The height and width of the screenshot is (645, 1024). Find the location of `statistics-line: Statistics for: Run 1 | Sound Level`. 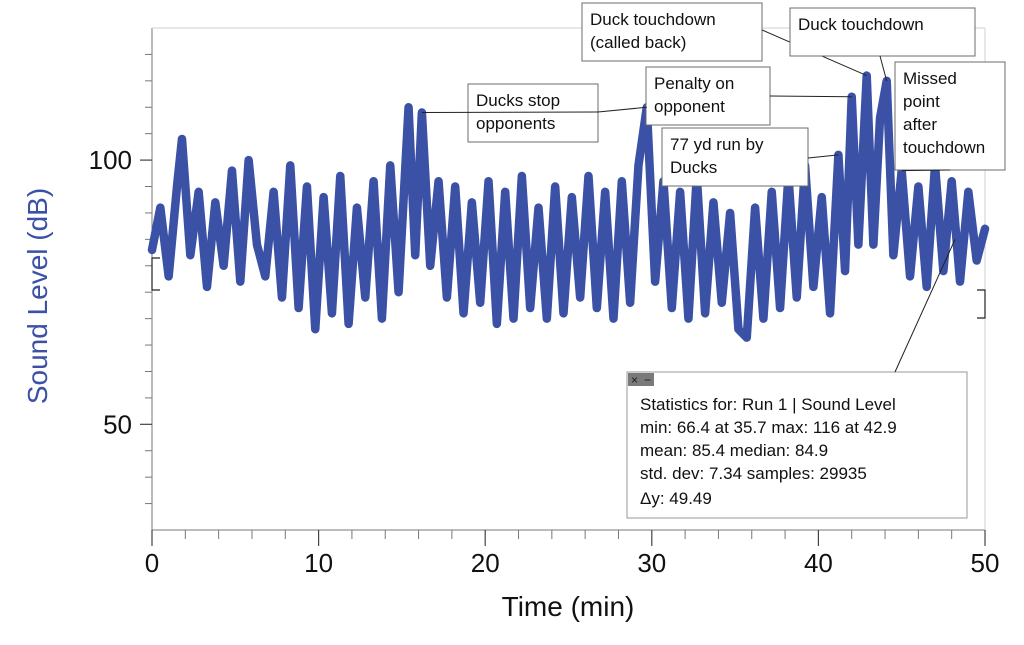

statistics-line: Statistics for: Run 1 | Sound Level is located at coordinates (768, 404).